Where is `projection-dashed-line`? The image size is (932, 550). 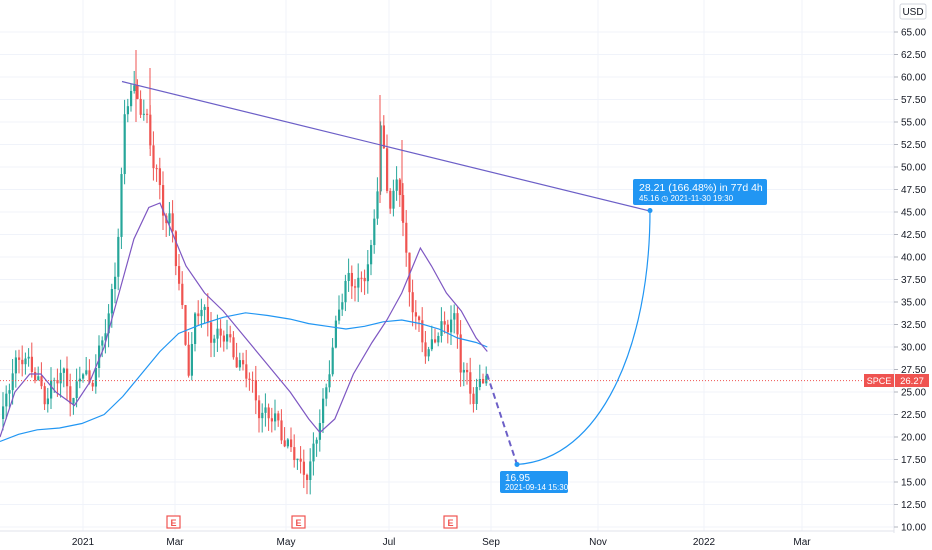
projection-dashed-line is located at coordinates (502, 419).